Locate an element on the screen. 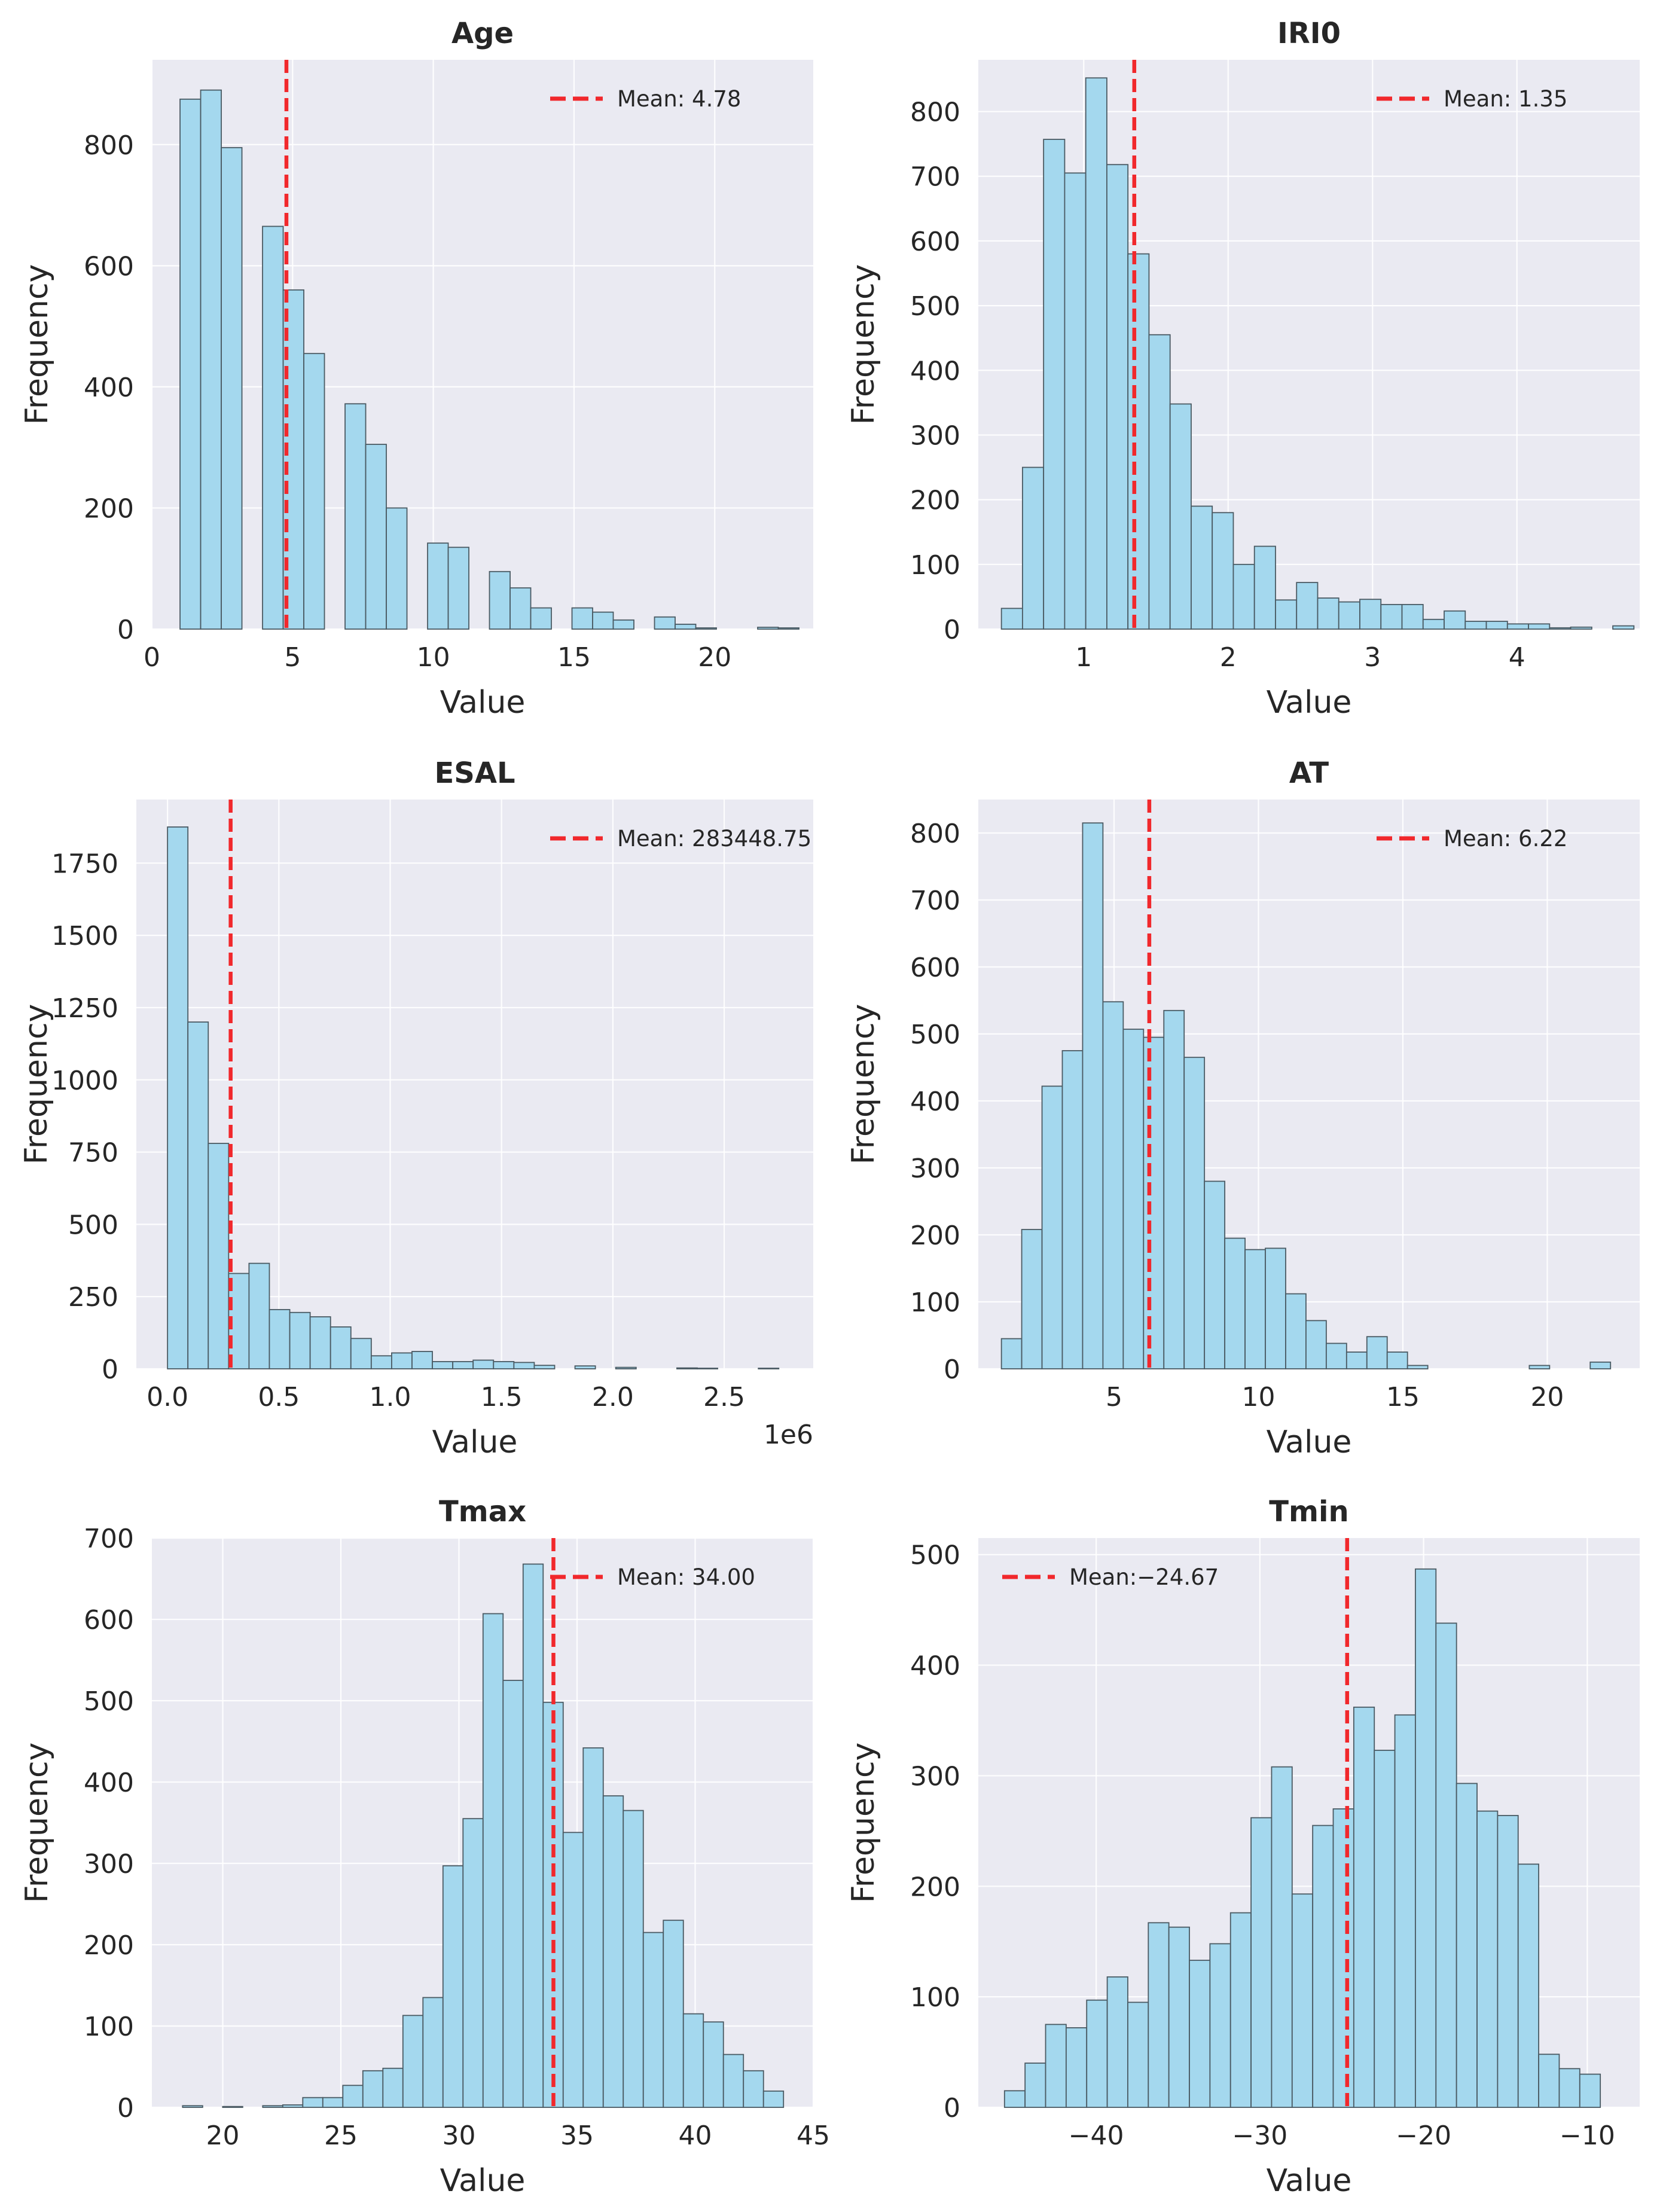 The height and width of the screenshot is (2212, 1666). tmin-legend: Mean:−24.67 is located at coordinates (1110, 1577).